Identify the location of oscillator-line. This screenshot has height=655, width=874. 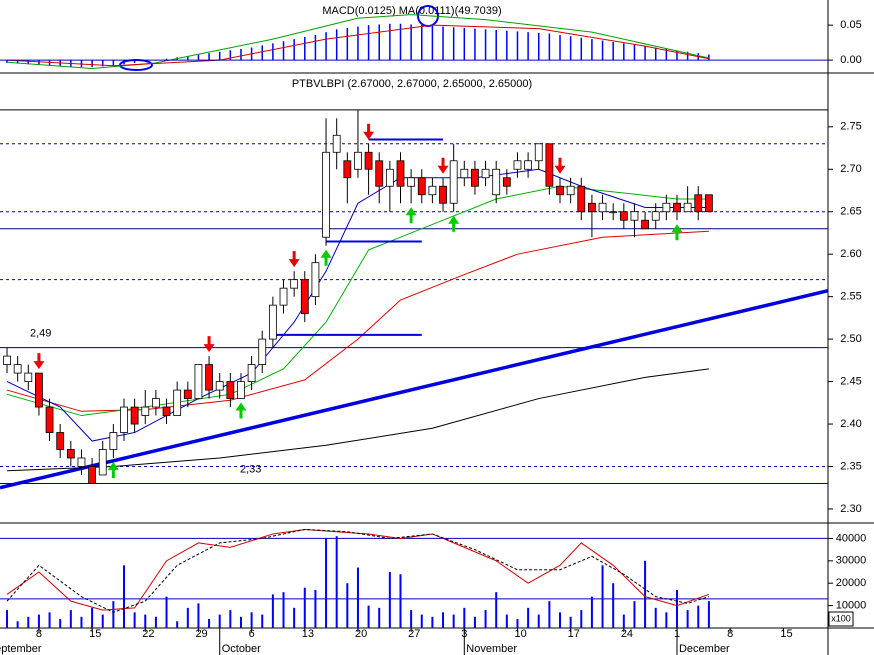
(358, 570).